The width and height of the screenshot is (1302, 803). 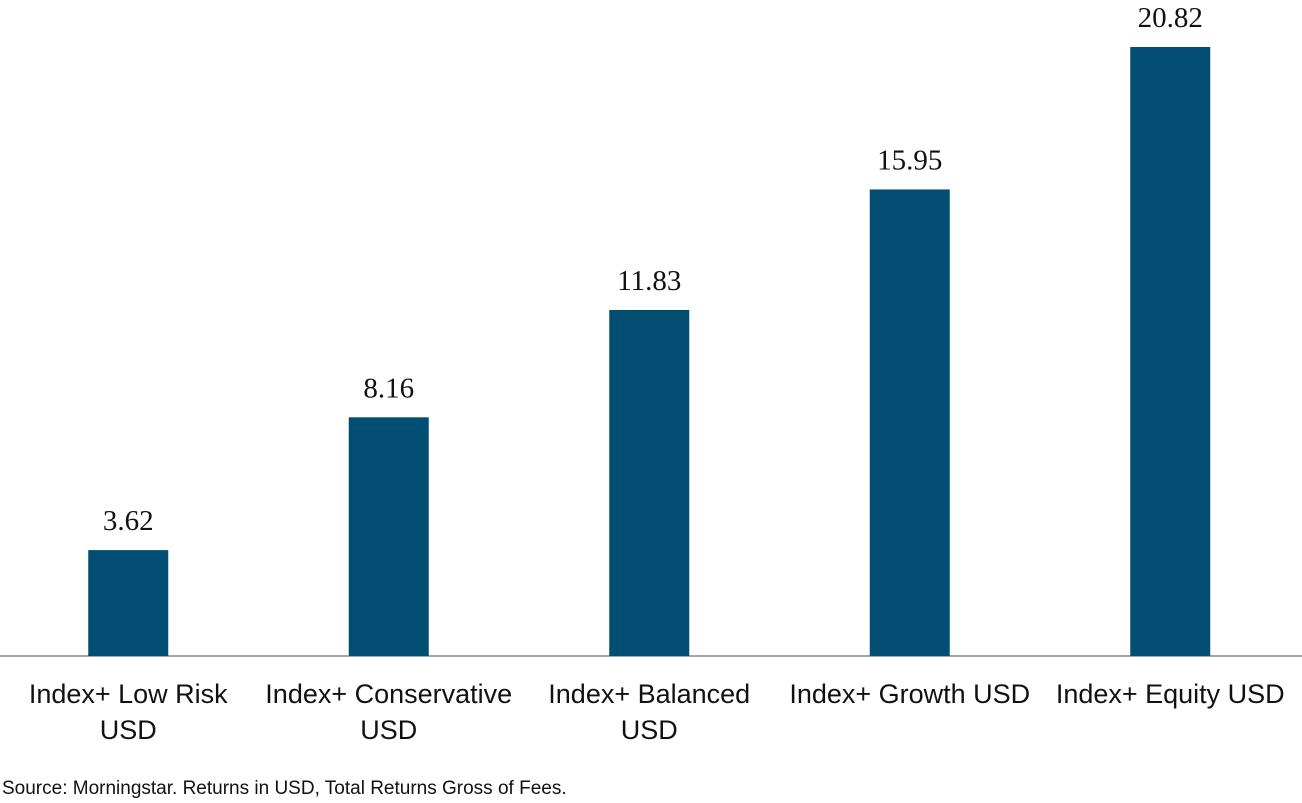 I want to click on value-label: 20.82, so click(x=1170, y=18).